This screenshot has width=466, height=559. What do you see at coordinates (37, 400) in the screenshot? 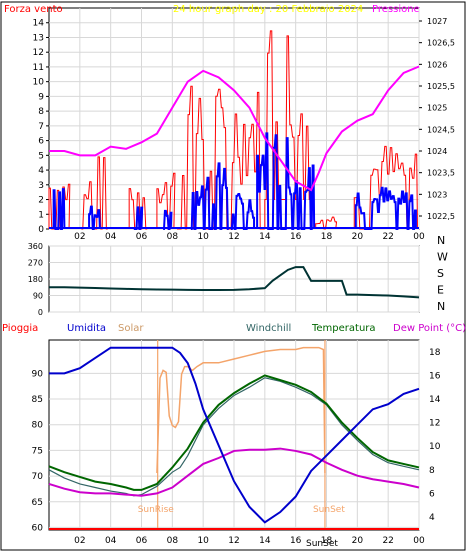
I see `y-tick-label-left: 85` at bounding box center [37, 400].